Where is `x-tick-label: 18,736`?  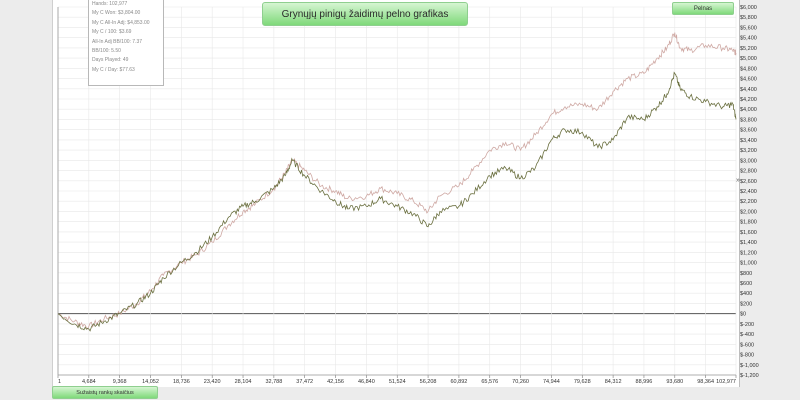 x-tick-label: 18,736 is located at coordinates (181, 382).